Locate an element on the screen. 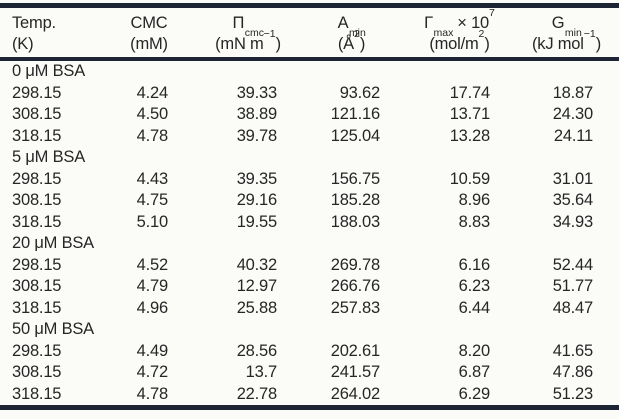 The height and width of the screenshot is (419, 619). cell-pi-cmc: 39.35 is located at coordinates (256, 178).